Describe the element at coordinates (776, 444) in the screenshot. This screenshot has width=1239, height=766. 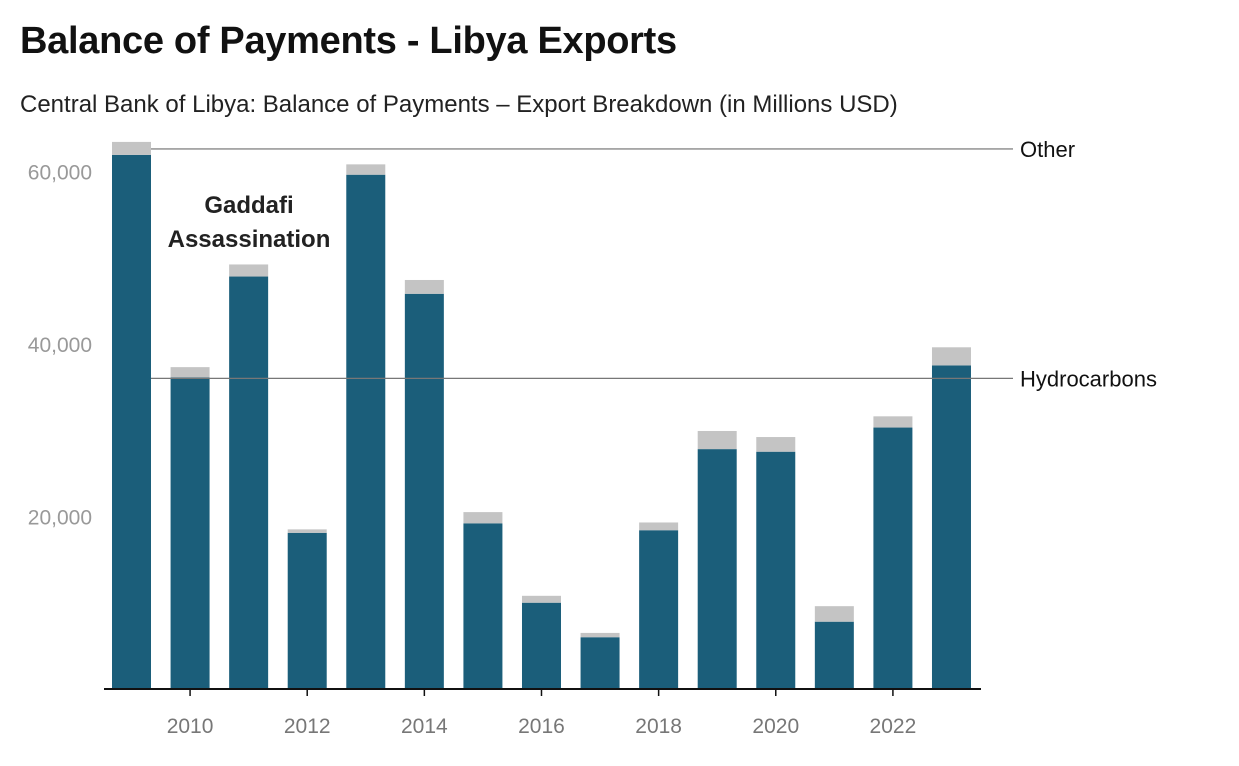
I see `bar-other-2020` at that location.